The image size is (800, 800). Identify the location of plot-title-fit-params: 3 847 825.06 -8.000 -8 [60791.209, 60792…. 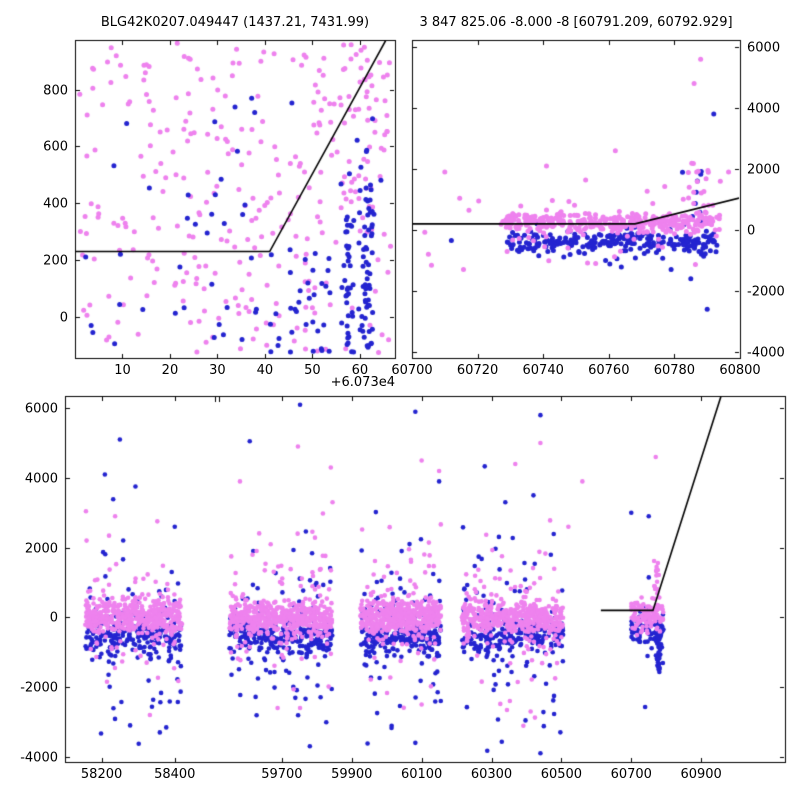
(576, 22).